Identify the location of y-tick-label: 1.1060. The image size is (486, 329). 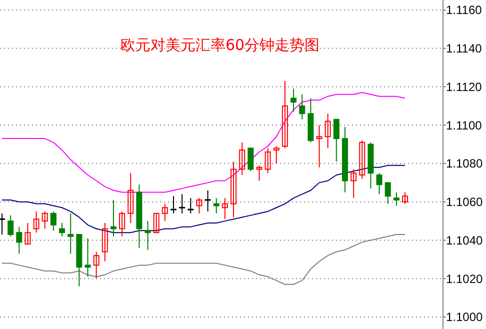
(465, 202).